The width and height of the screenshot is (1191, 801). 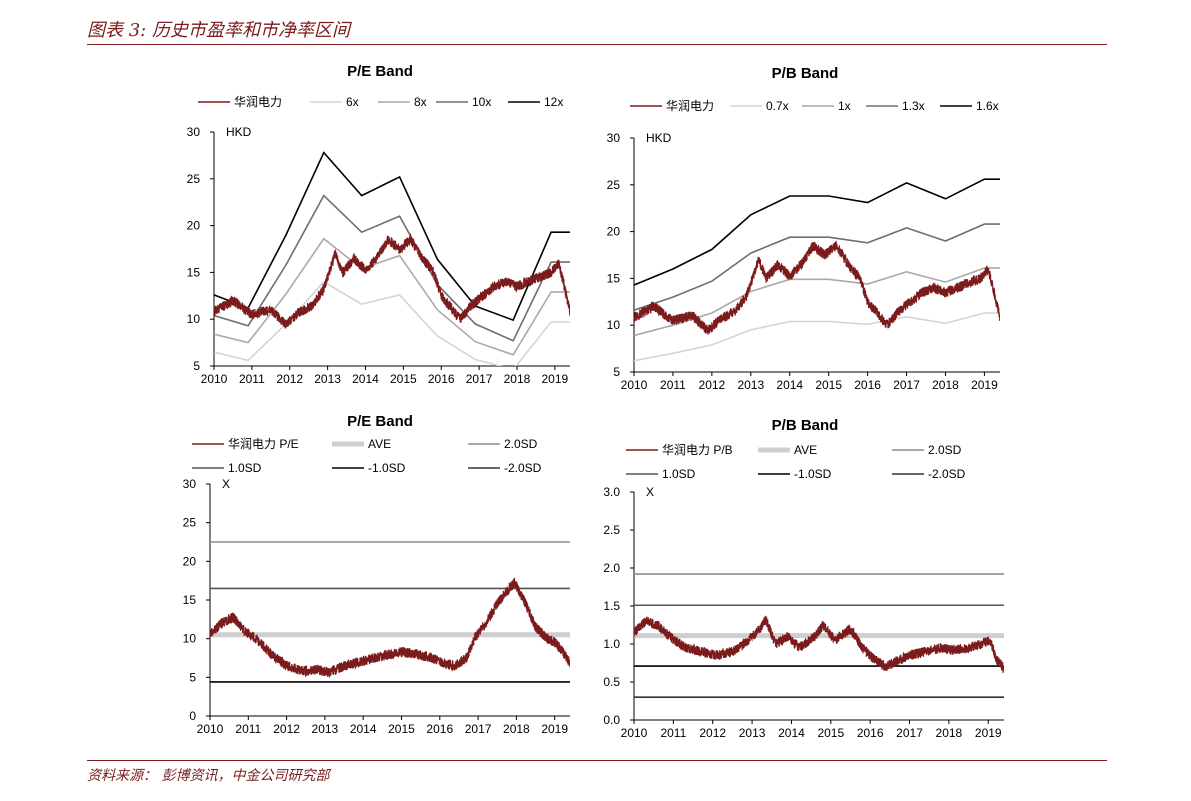 What do you see at coordinates (844, 106) in the screenshot?
I see `legend-label: 1x` at bounding box center [844, 106].